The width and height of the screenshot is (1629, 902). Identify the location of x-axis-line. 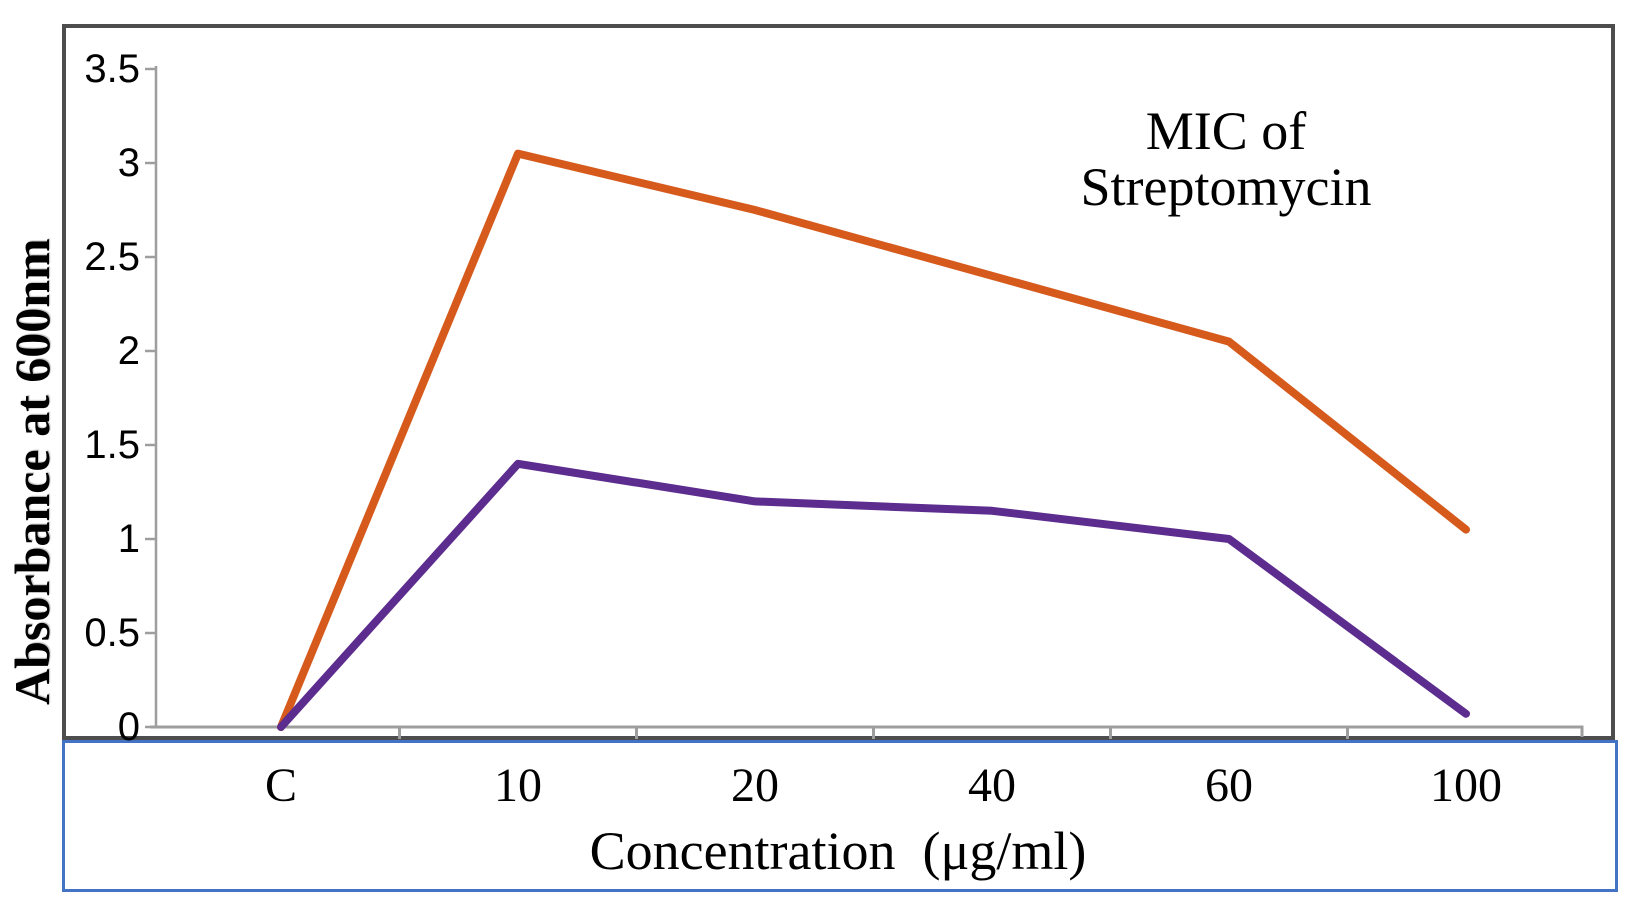
(867, 731).